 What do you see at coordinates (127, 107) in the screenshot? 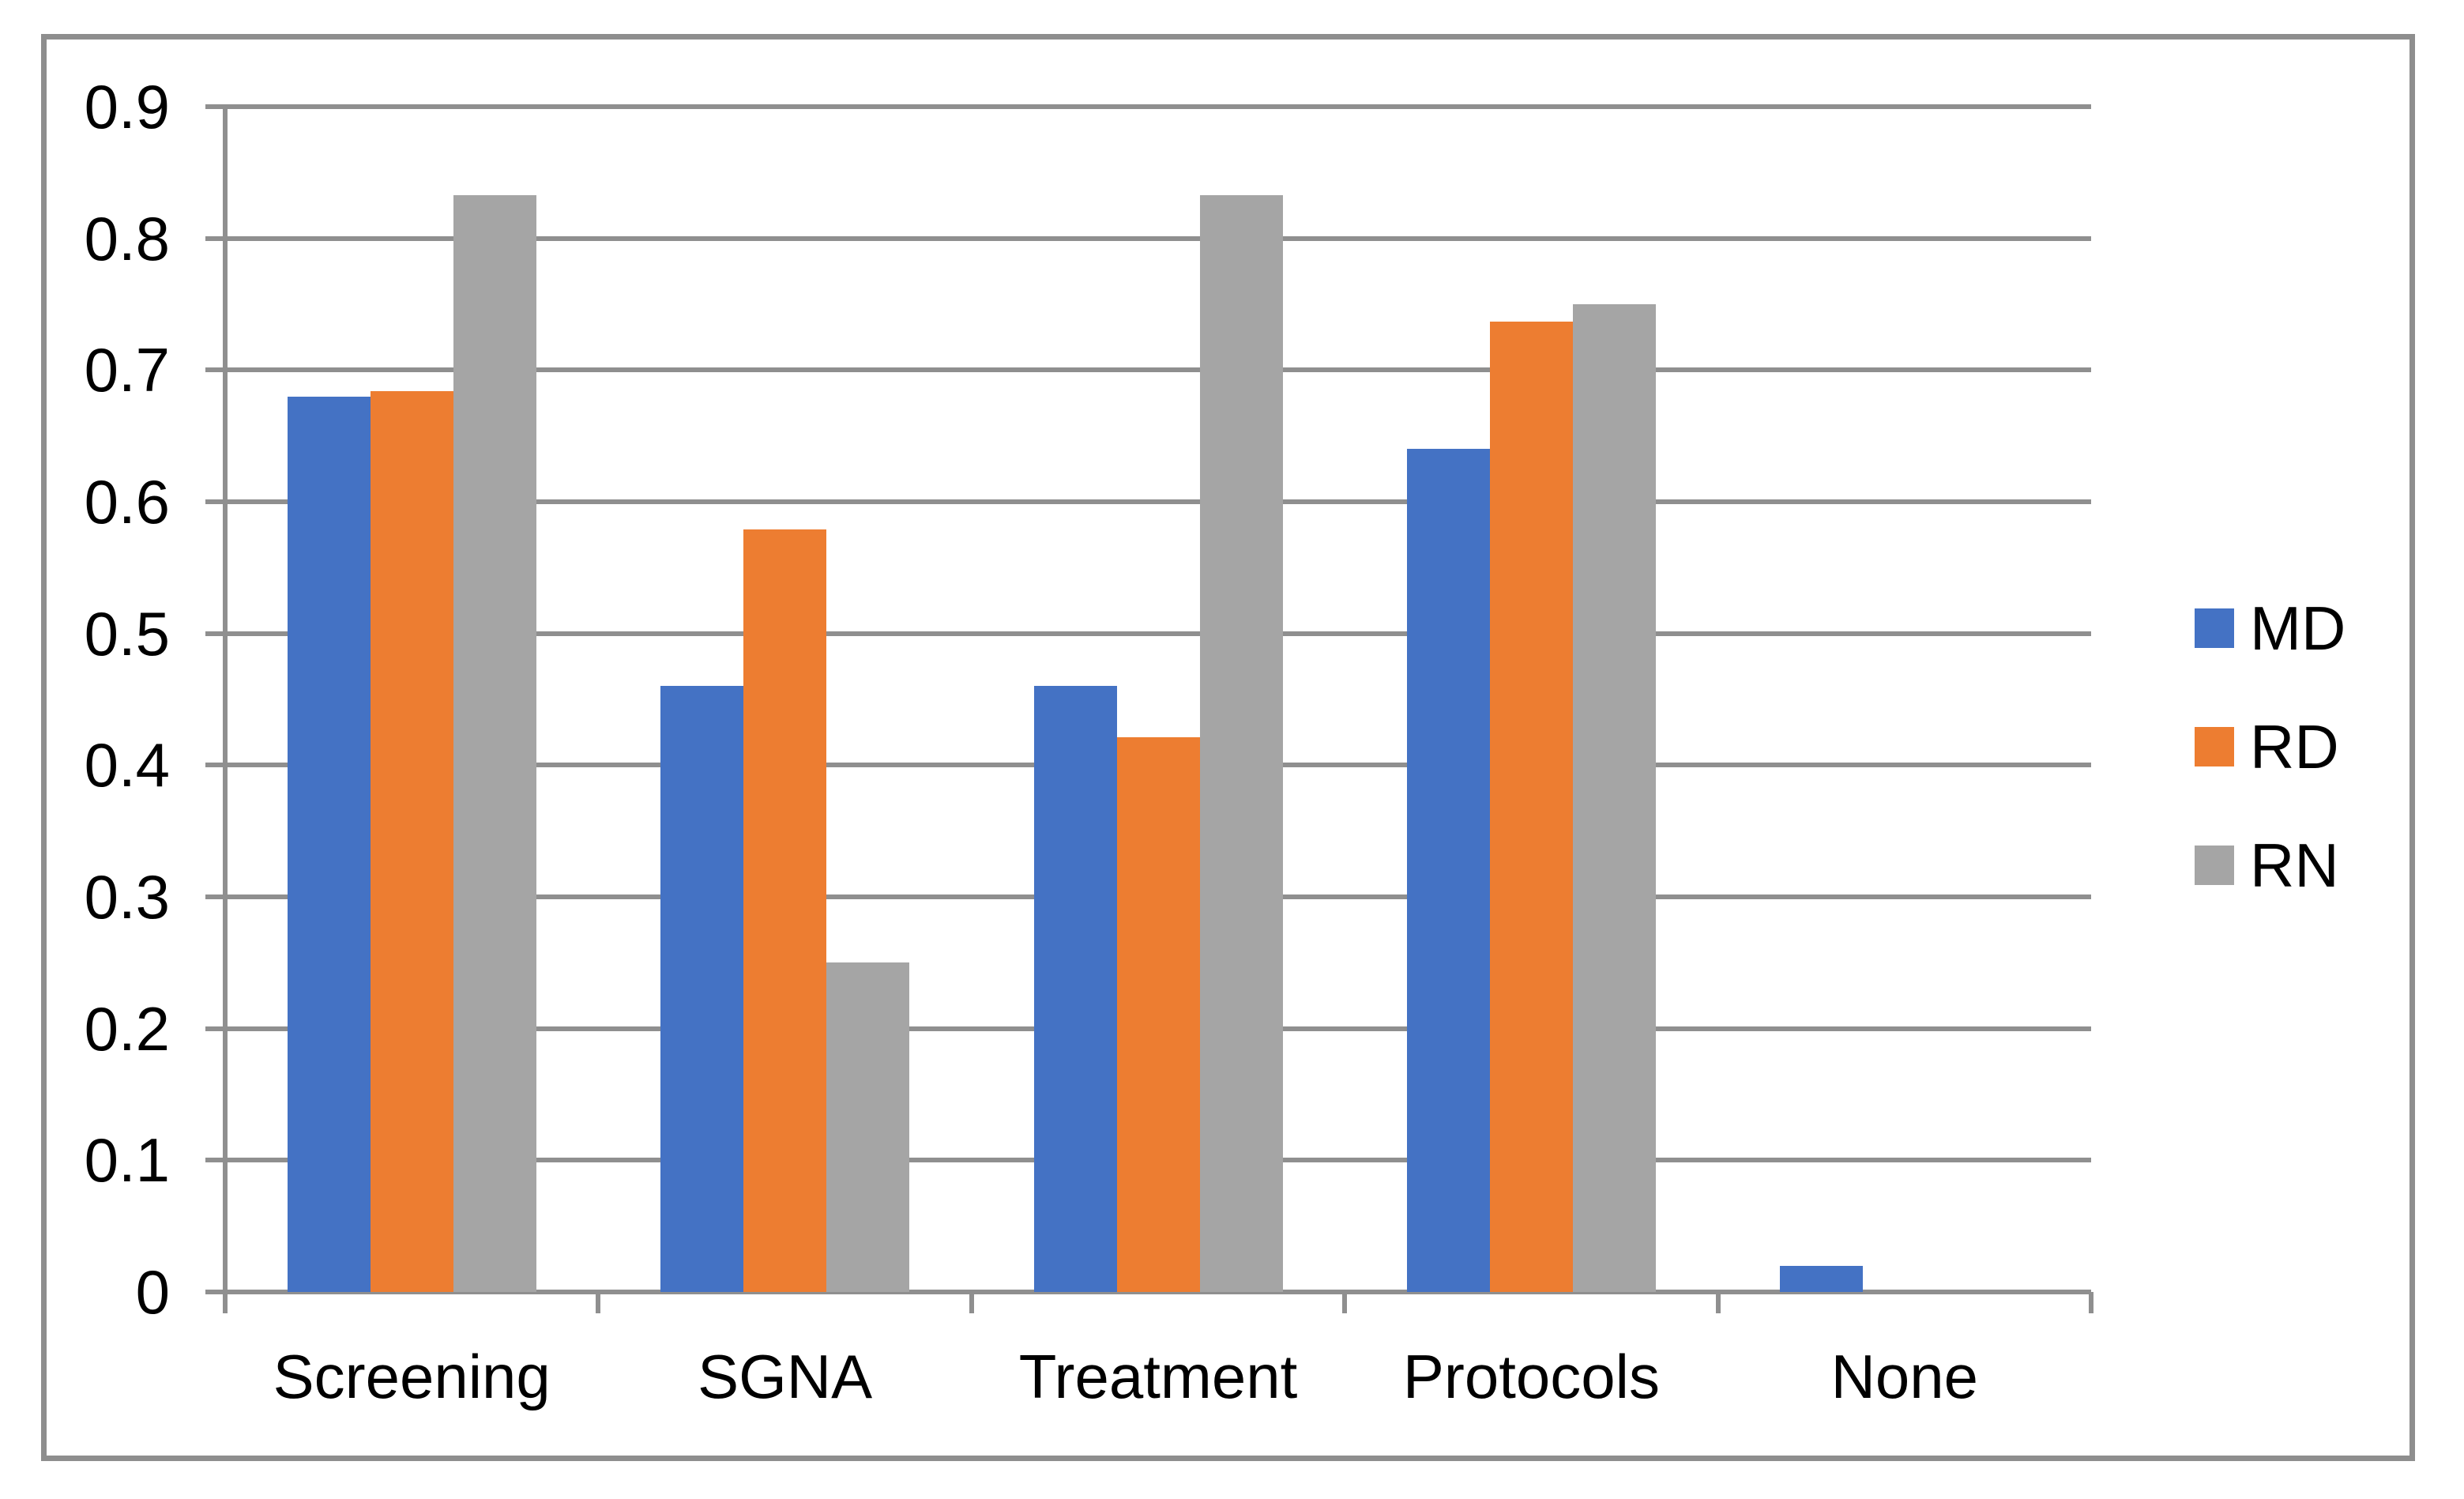
I see `y-axis-tick-label: 0.9` at bounding box center [127, 107].